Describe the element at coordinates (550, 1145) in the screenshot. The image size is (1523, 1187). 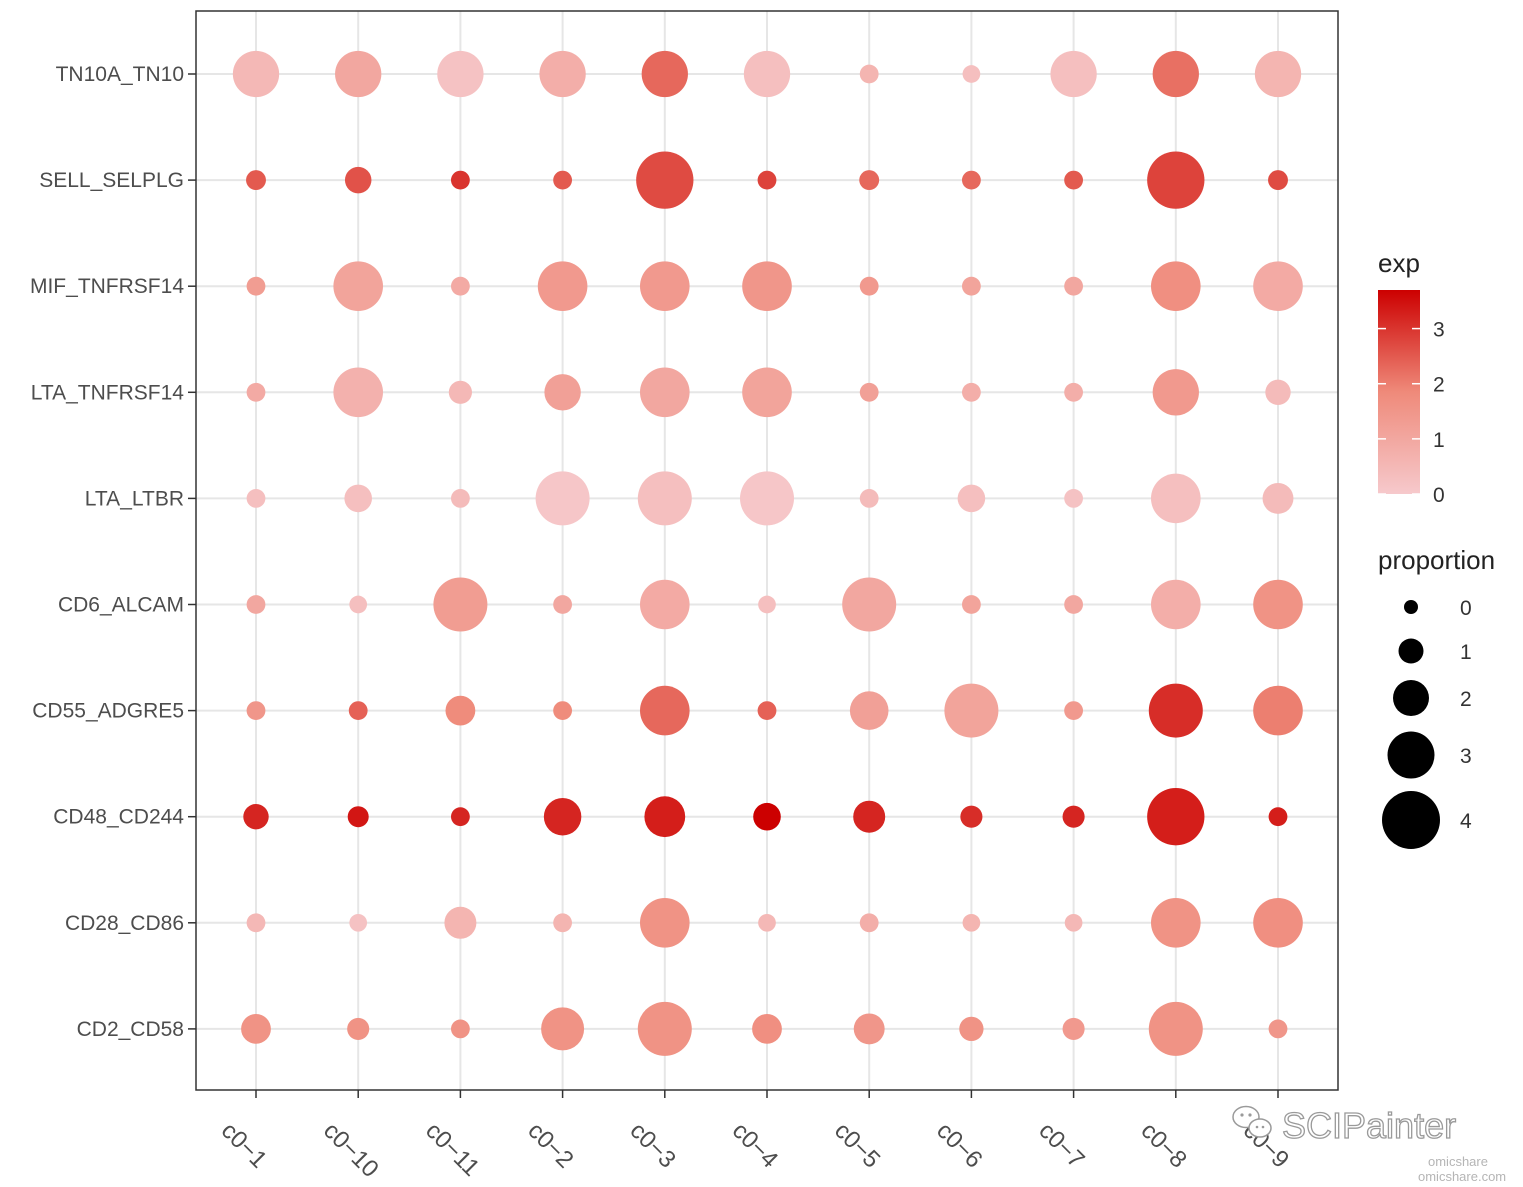
I see `x-tick-label: c0−2` at that location.